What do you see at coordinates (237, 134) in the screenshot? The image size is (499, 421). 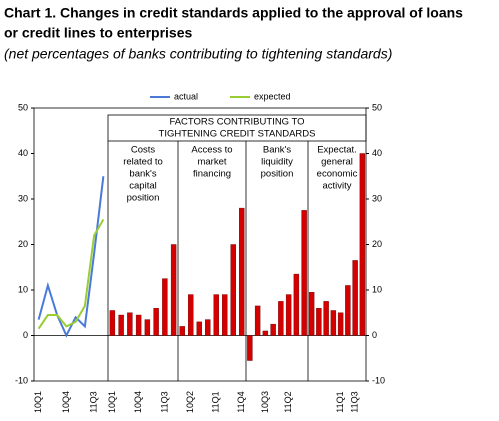 I see `header-text: TIGHTENING CREDIT STANDARDS` at bounding box center [237, 134].